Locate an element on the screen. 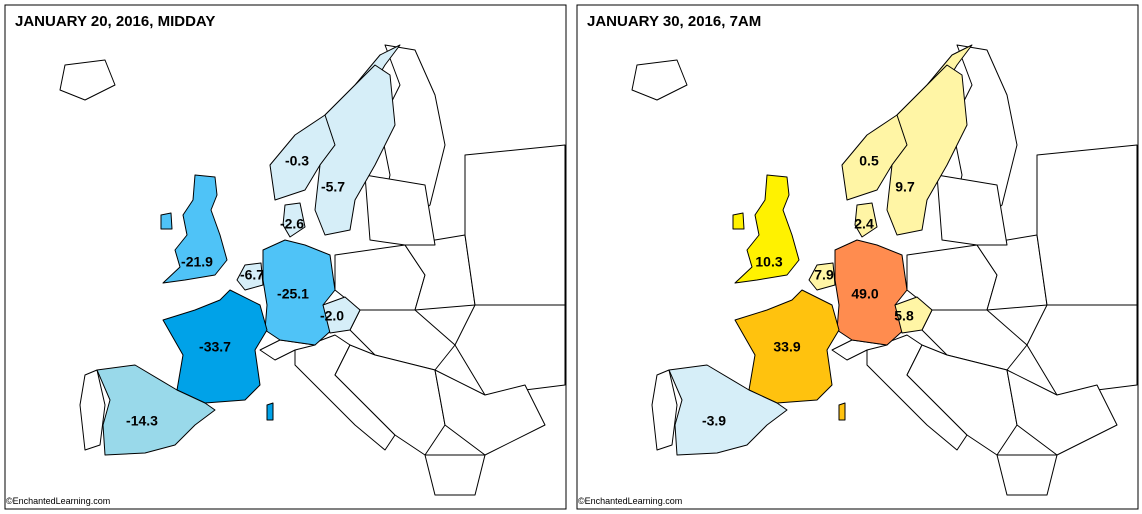  region-value: -14.3 is located at coordinates (142, 421).